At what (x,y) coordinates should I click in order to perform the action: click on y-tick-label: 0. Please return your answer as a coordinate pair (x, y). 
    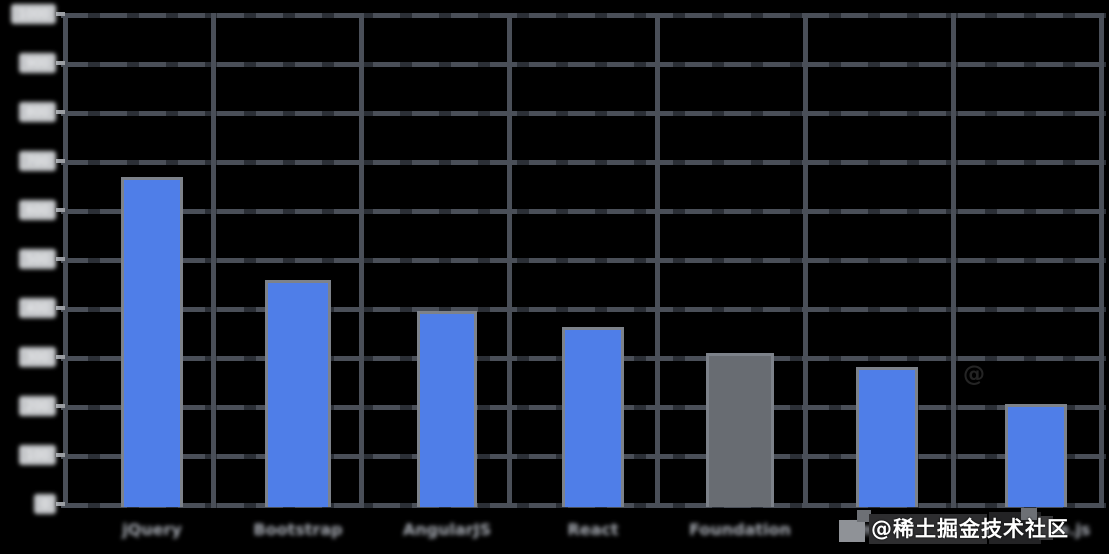
    Looking at the image, I should click on (49, 504).